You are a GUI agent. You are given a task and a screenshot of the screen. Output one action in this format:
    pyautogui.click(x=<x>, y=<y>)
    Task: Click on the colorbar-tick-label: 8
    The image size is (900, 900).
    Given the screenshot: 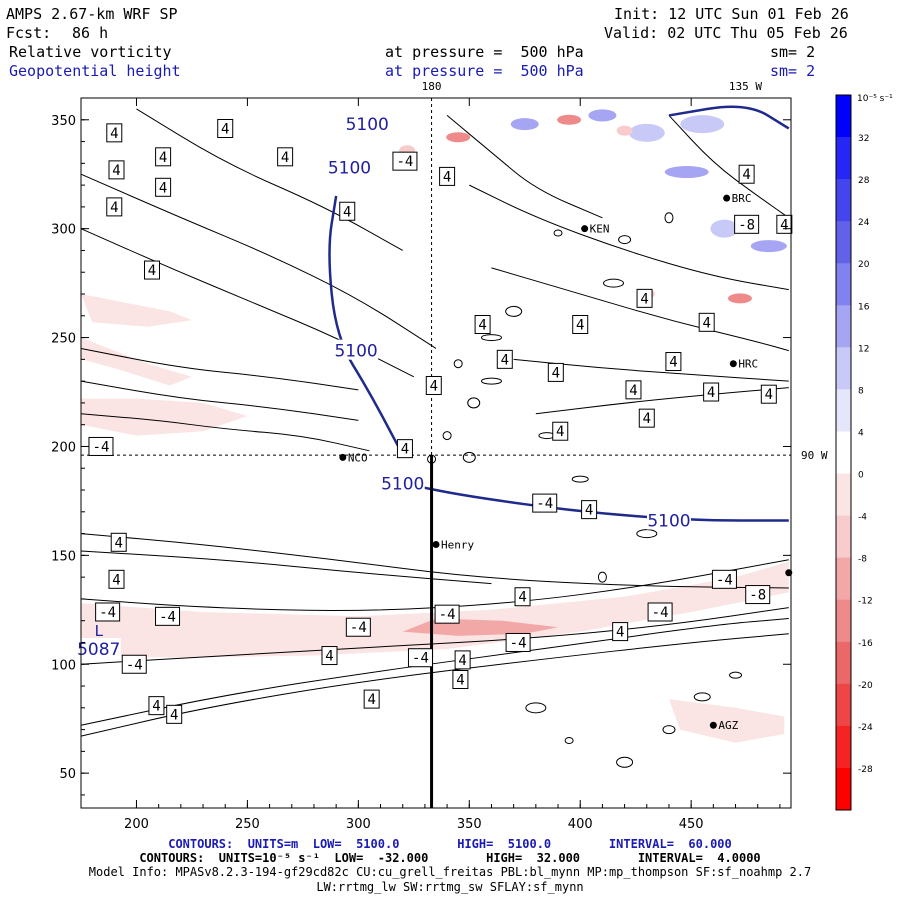 What is the action you would take?
    pyautogui.click(x=861, y=391)
    